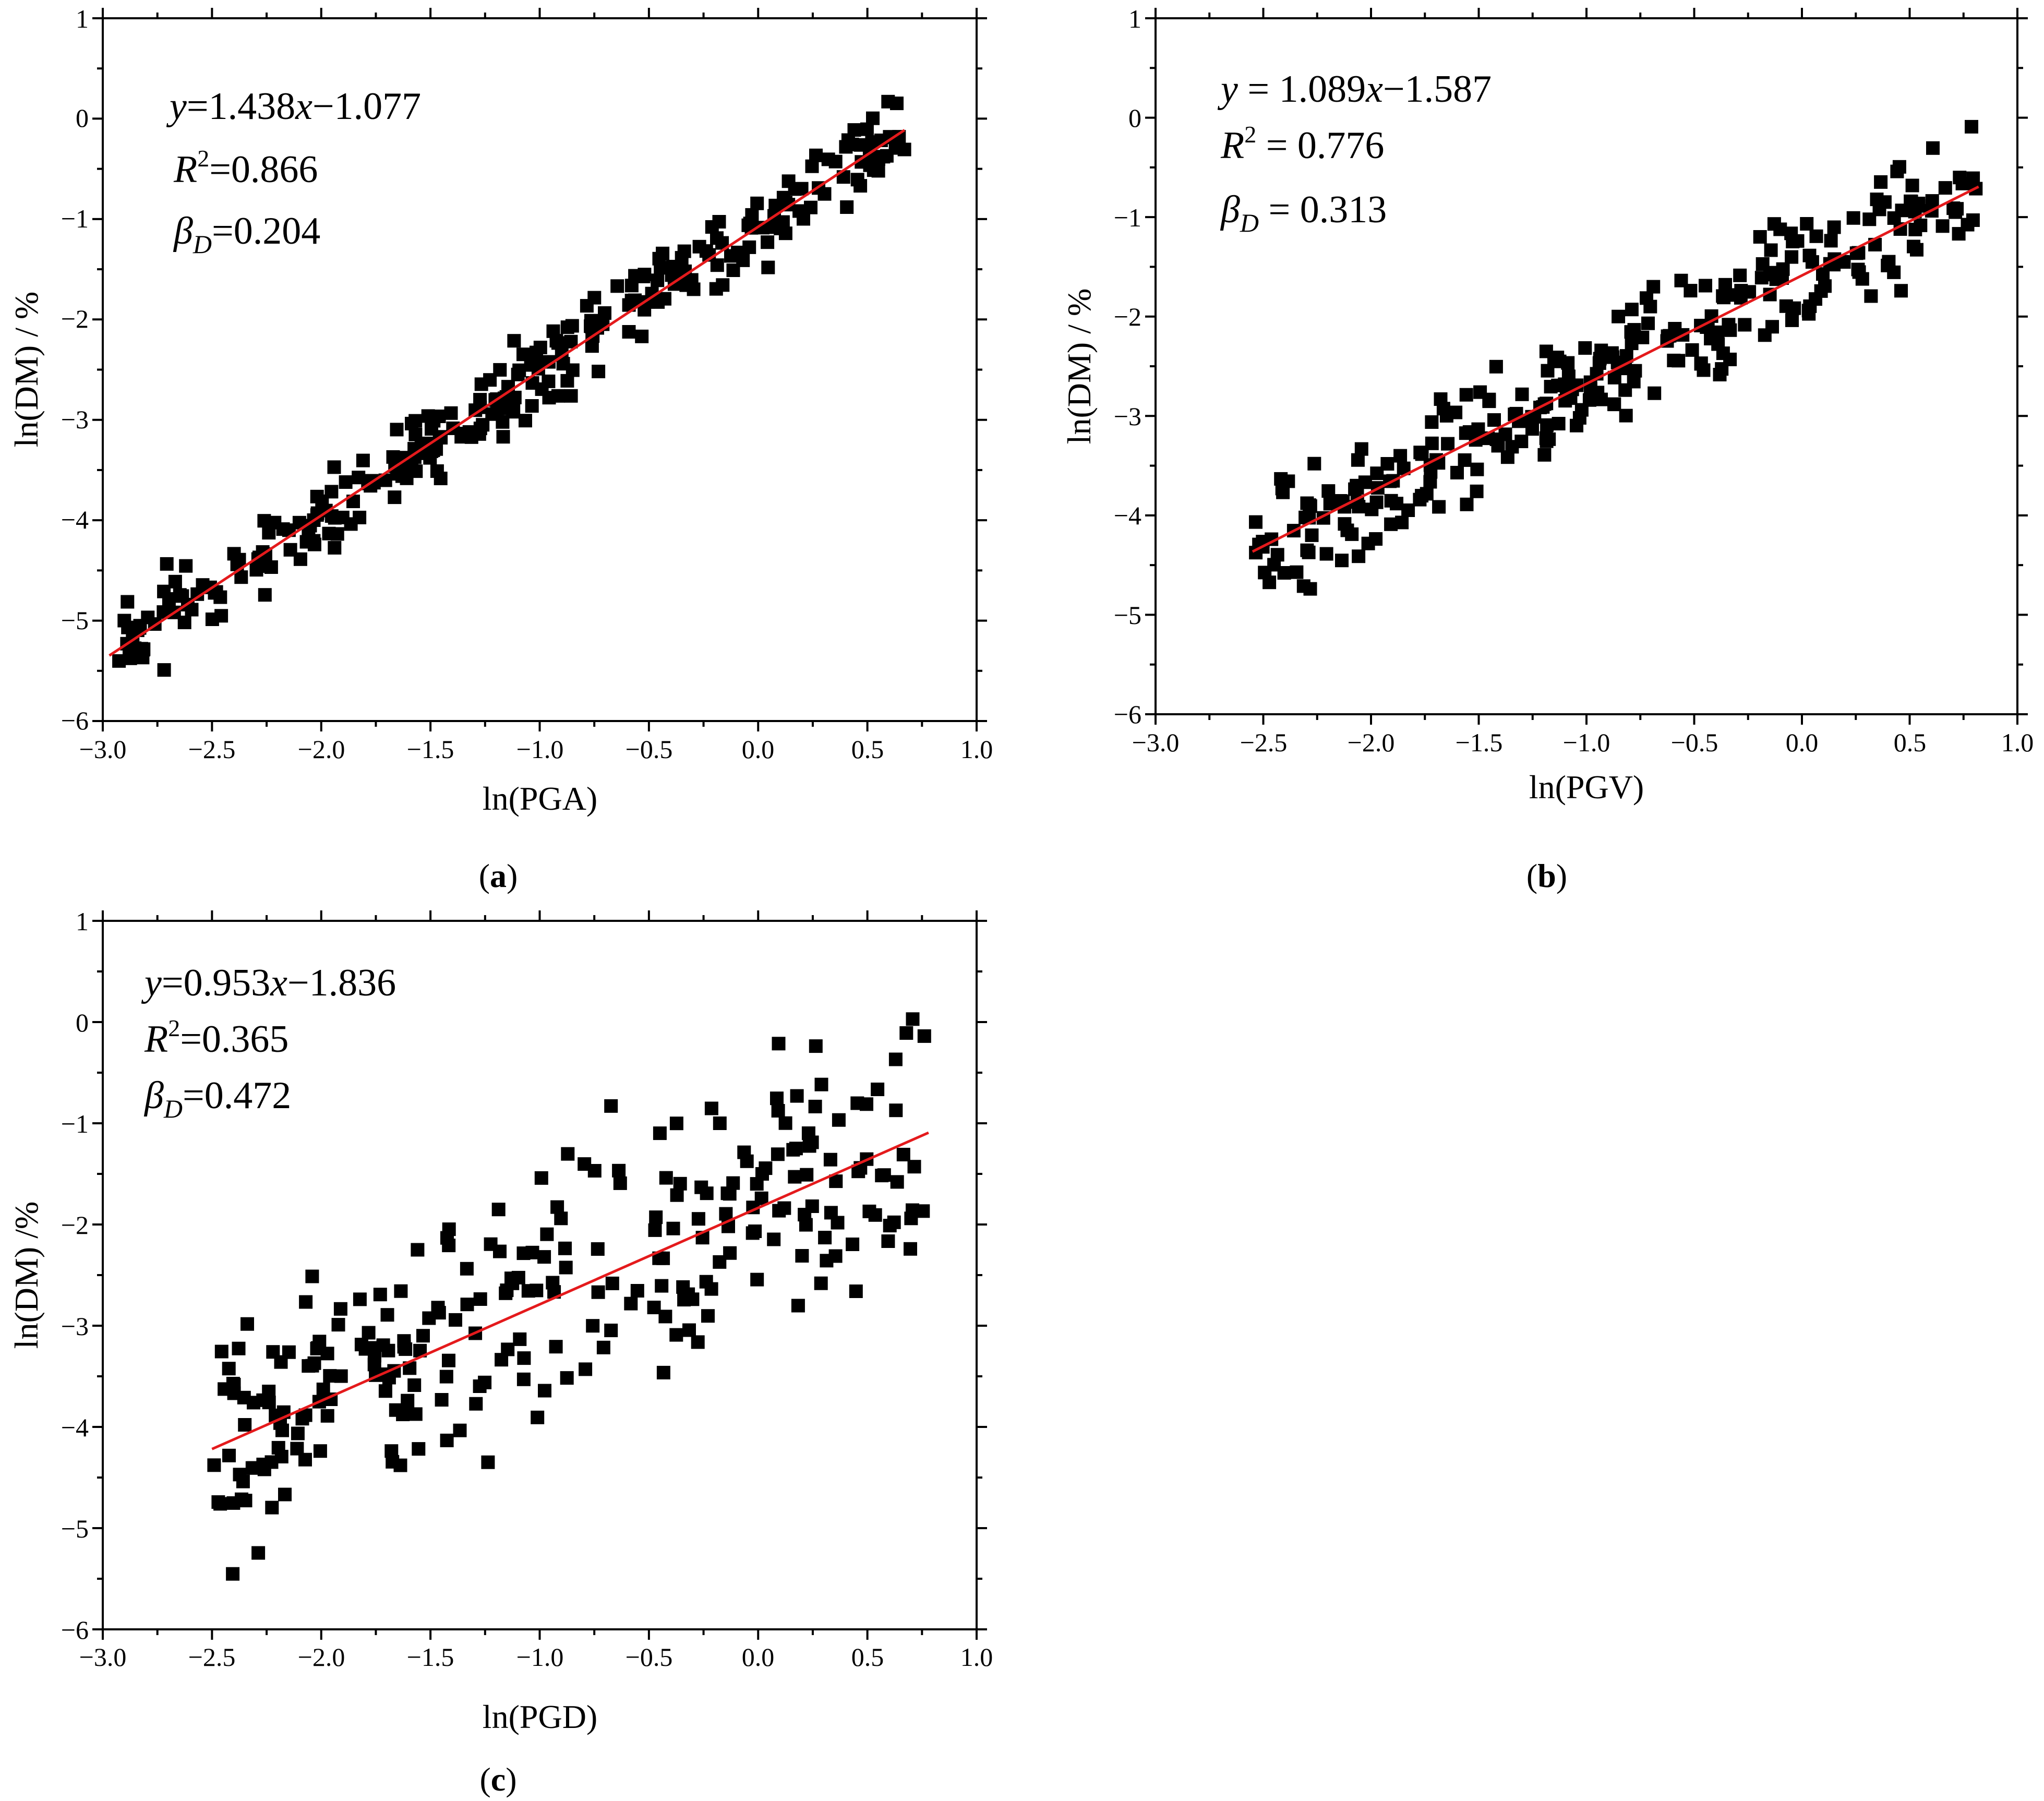 Image resolution: width=2044 pixels, height=1801 pixels. What do you see at coordinates (867, 749) in the screenshot?
I see `x-tick-label: 0.5` at bounding box center [867, 749].